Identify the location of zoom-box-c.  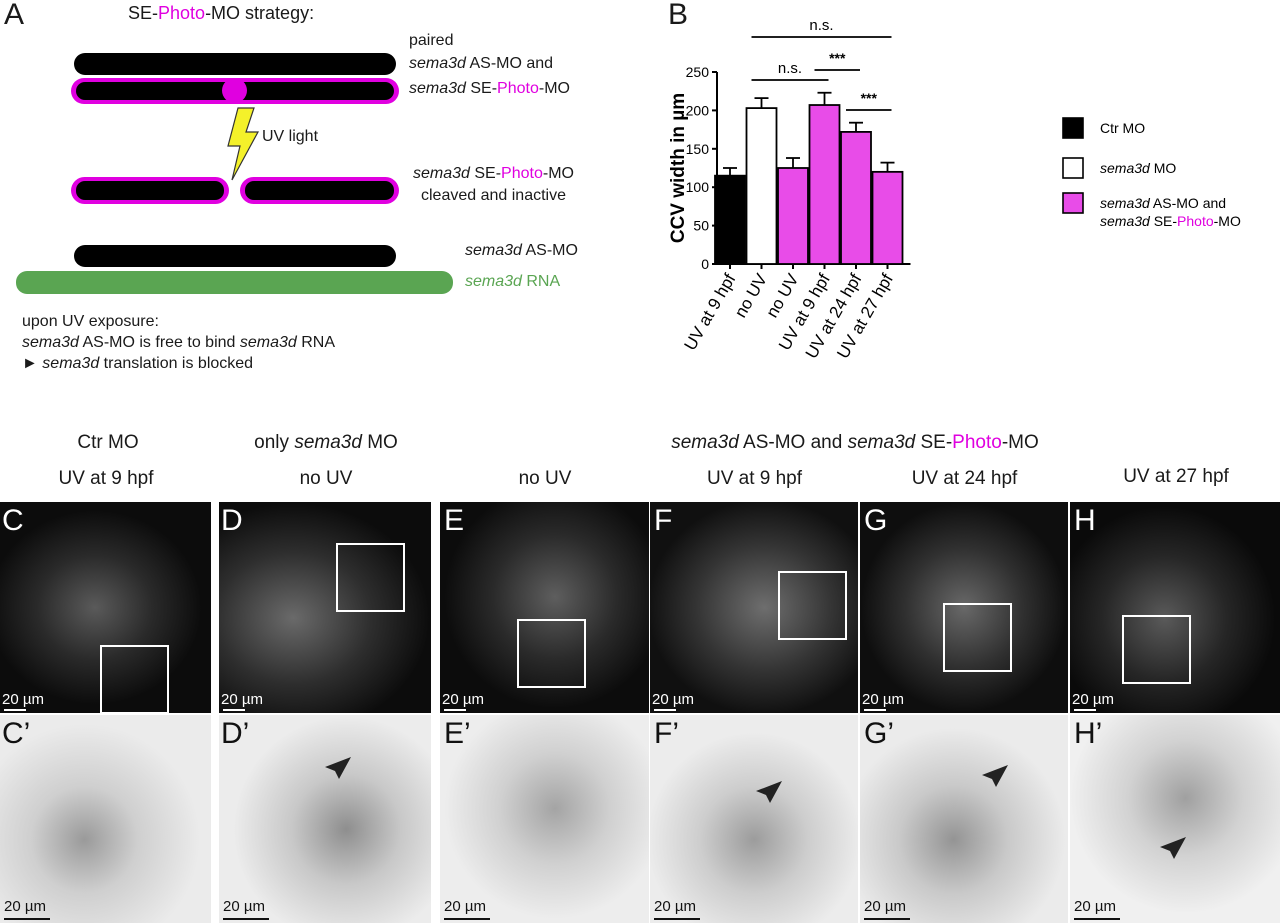
(134, 679).